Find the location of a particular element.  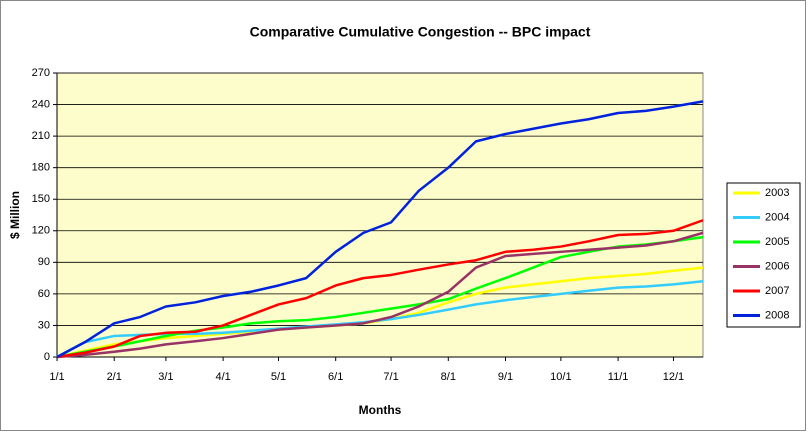

x-tick-label: 6/1 is located at coordinates (335, 377).